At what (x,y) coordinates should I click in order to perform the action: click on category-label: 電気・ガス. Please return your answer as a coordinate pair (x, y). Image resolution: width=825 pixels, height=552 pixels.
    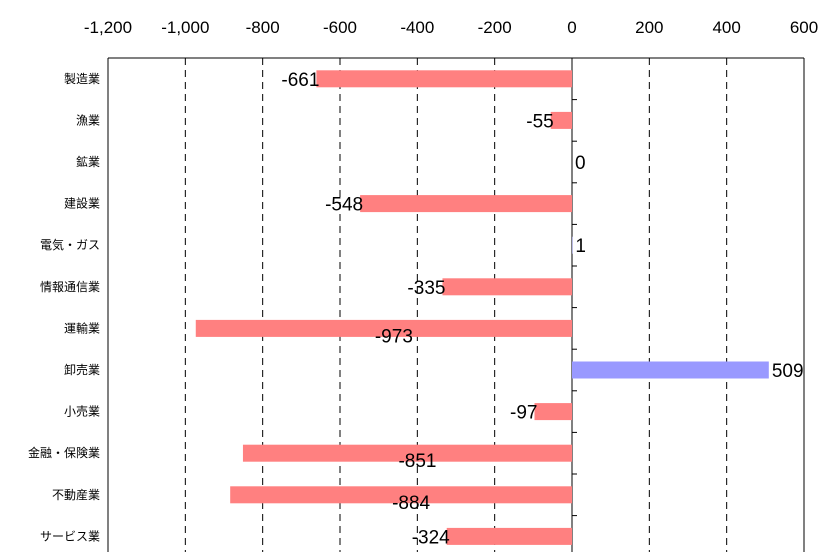
    Looking at the image, I should click on (70, 244).